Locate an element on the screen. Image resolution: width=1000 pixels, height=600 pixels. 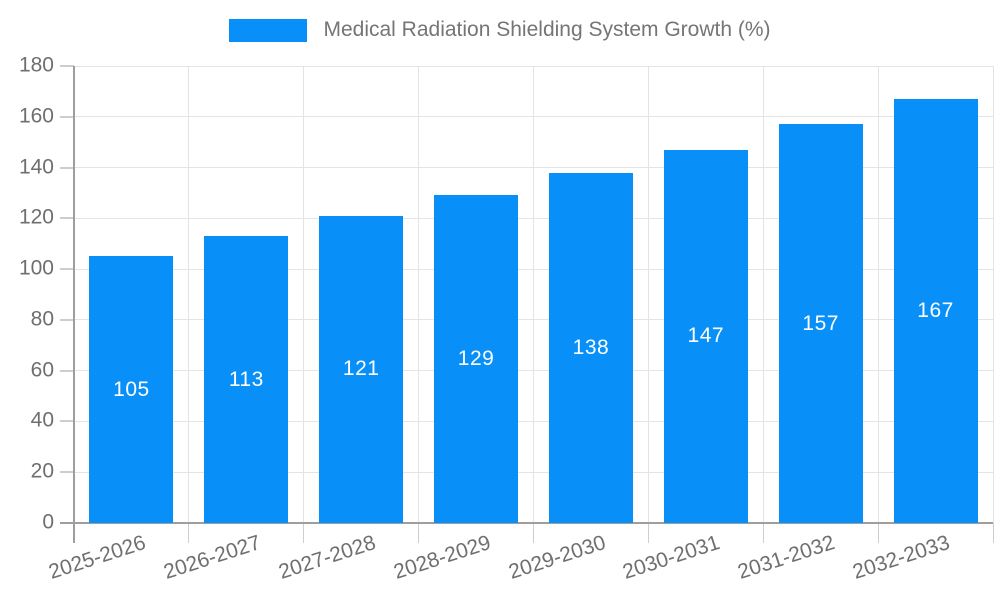
y-axis-tick-label: 80 is located at coordinates (42, 319).